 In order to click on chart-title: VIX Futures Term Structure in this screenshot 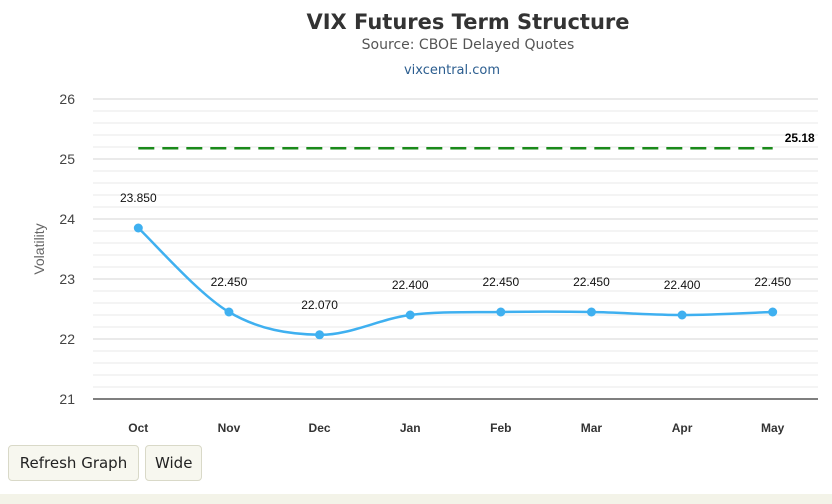, I will do `click(467, 22)`.